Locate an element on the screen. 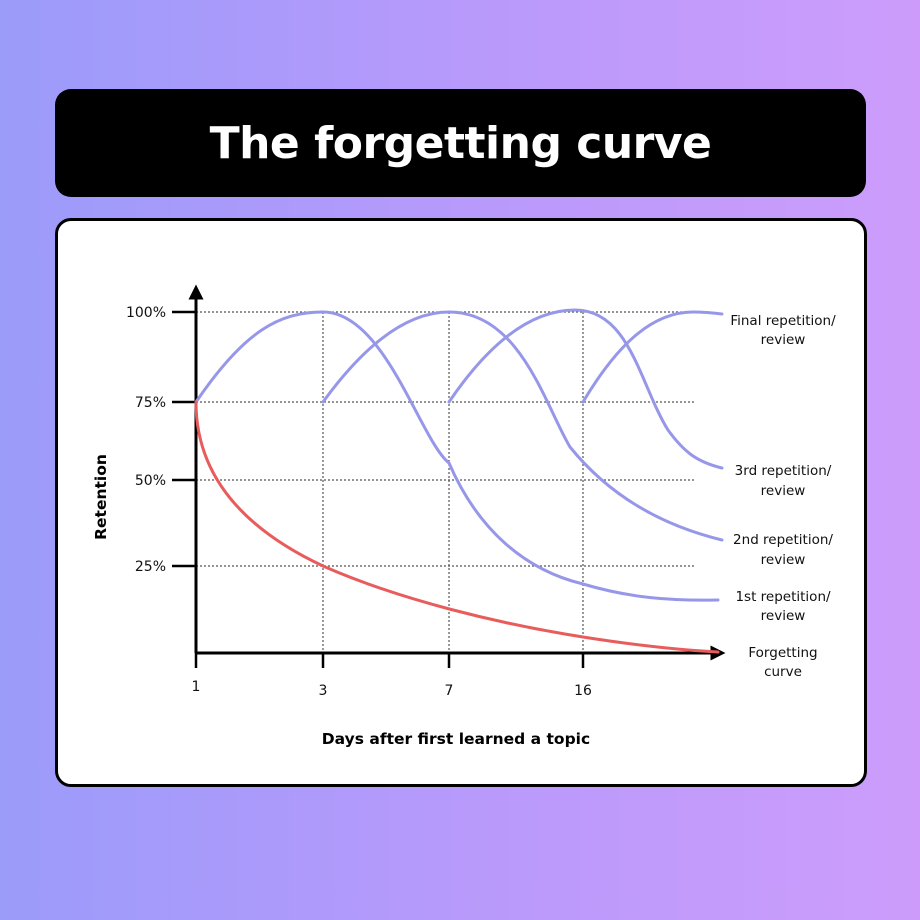  y-tick-label-100: 100% is located at coordinates (146, 313).